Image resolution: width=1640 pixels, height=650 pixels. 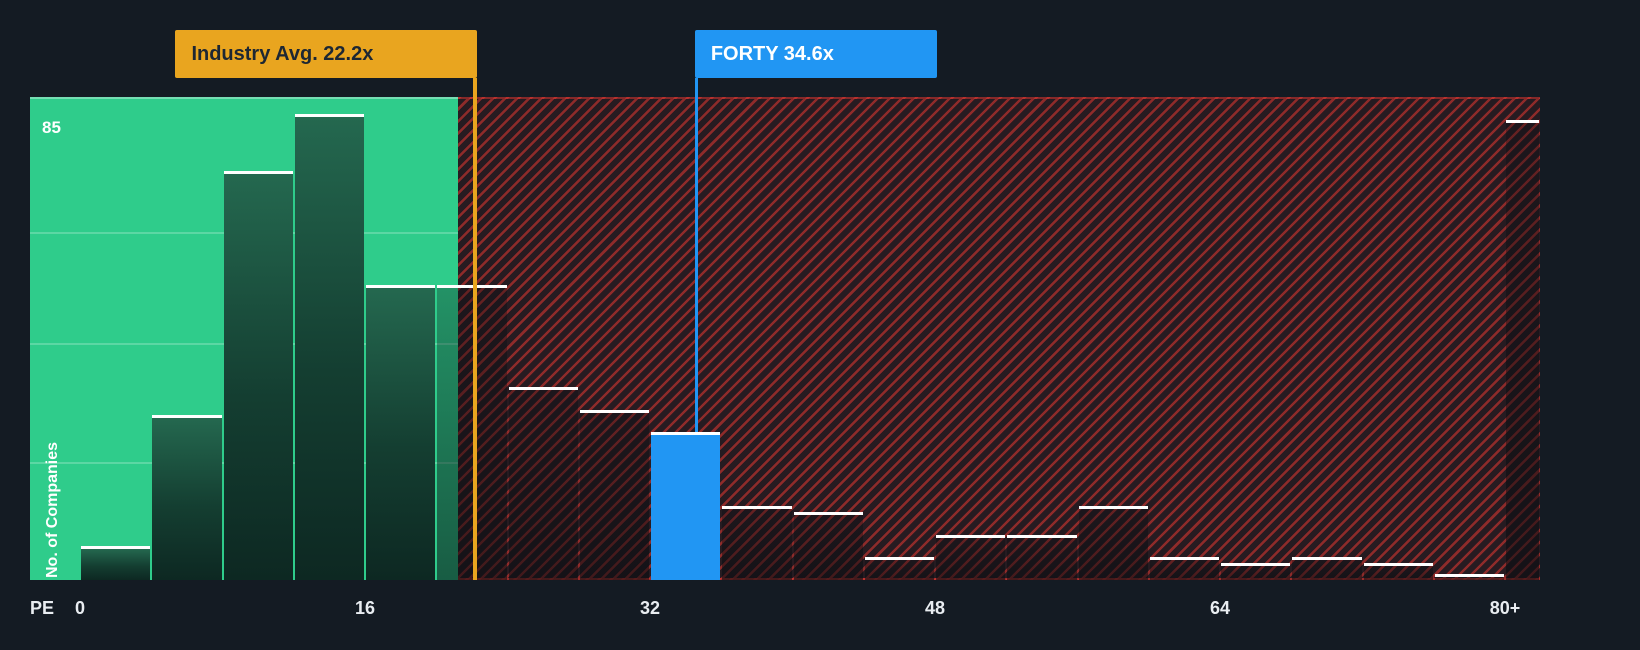 What do you see at coordinates (1505, 608) in the screenshot?
I see `x-tick-label: 80+` at bounding box center [1505, 608].